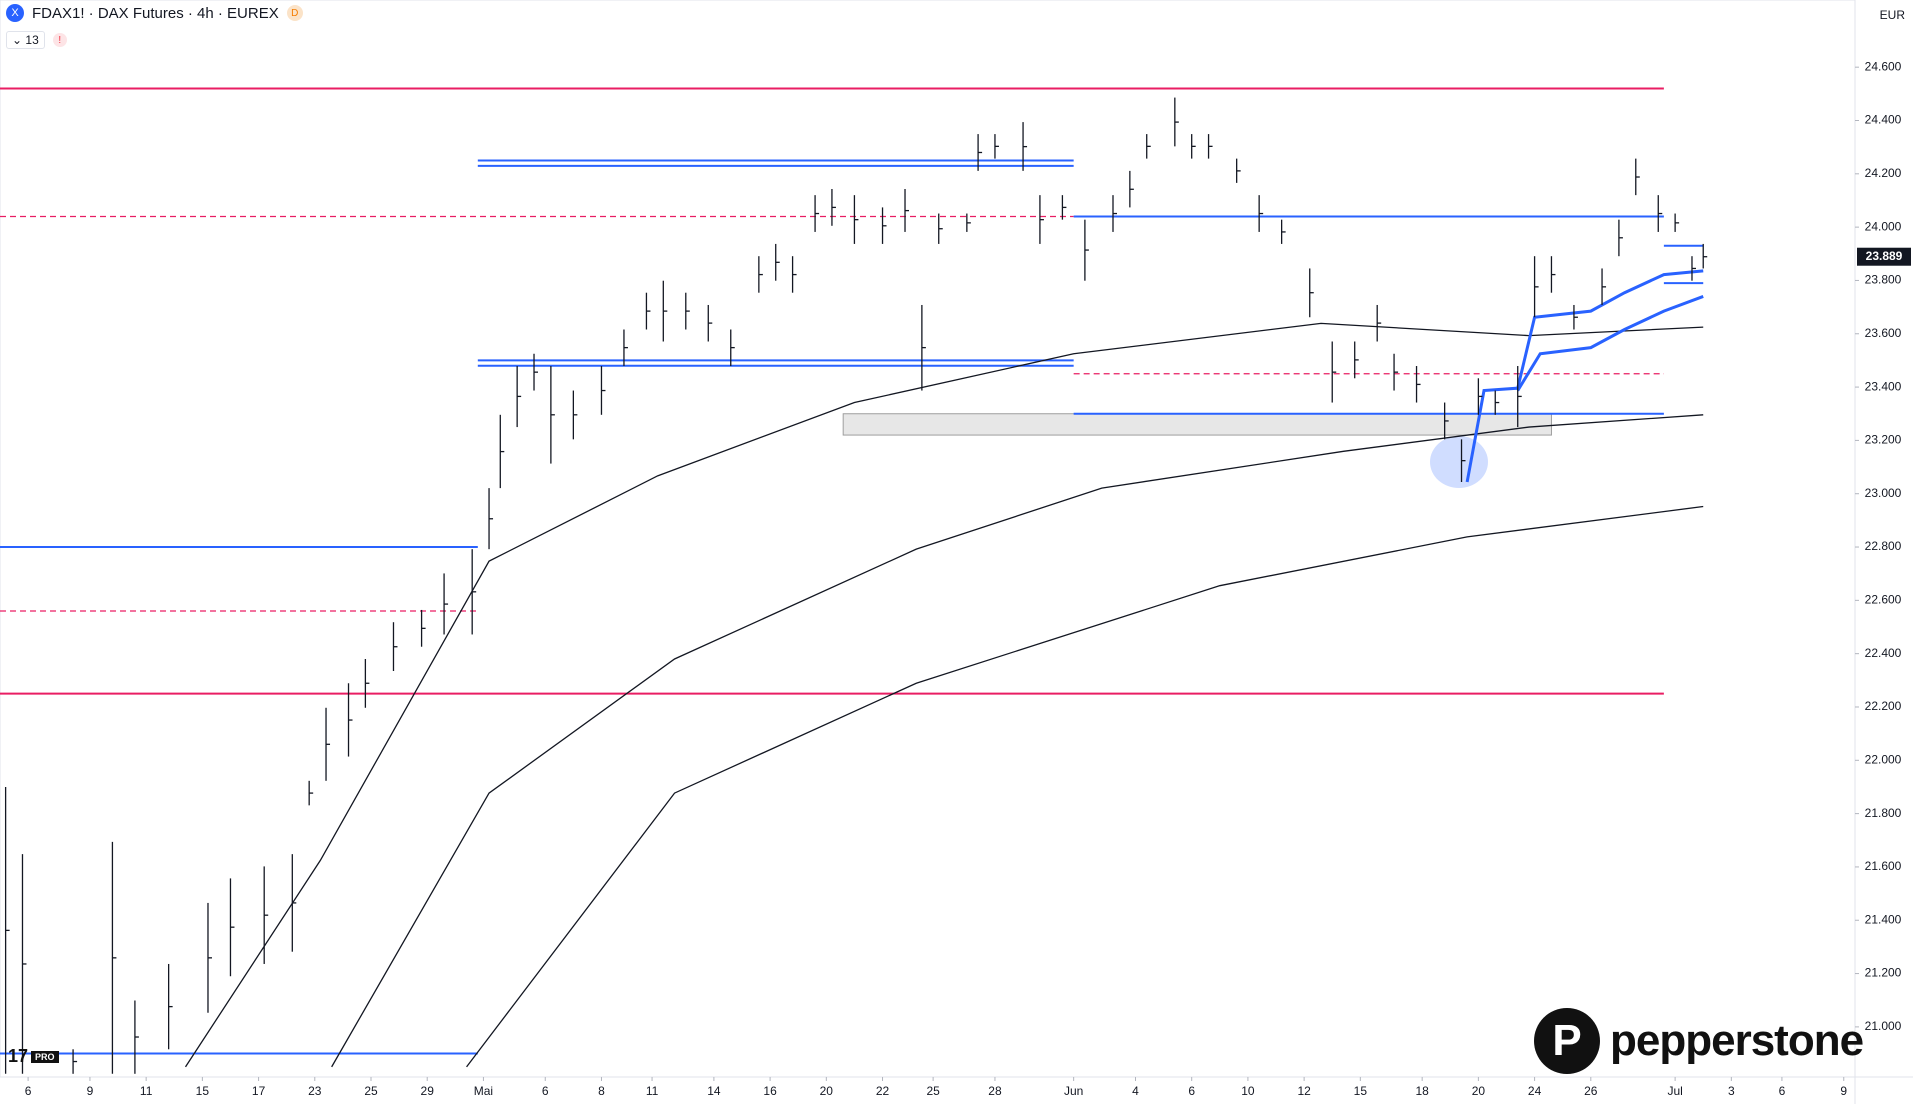  I want to click on y-tick-label: 23.800, so click(1883, 280).